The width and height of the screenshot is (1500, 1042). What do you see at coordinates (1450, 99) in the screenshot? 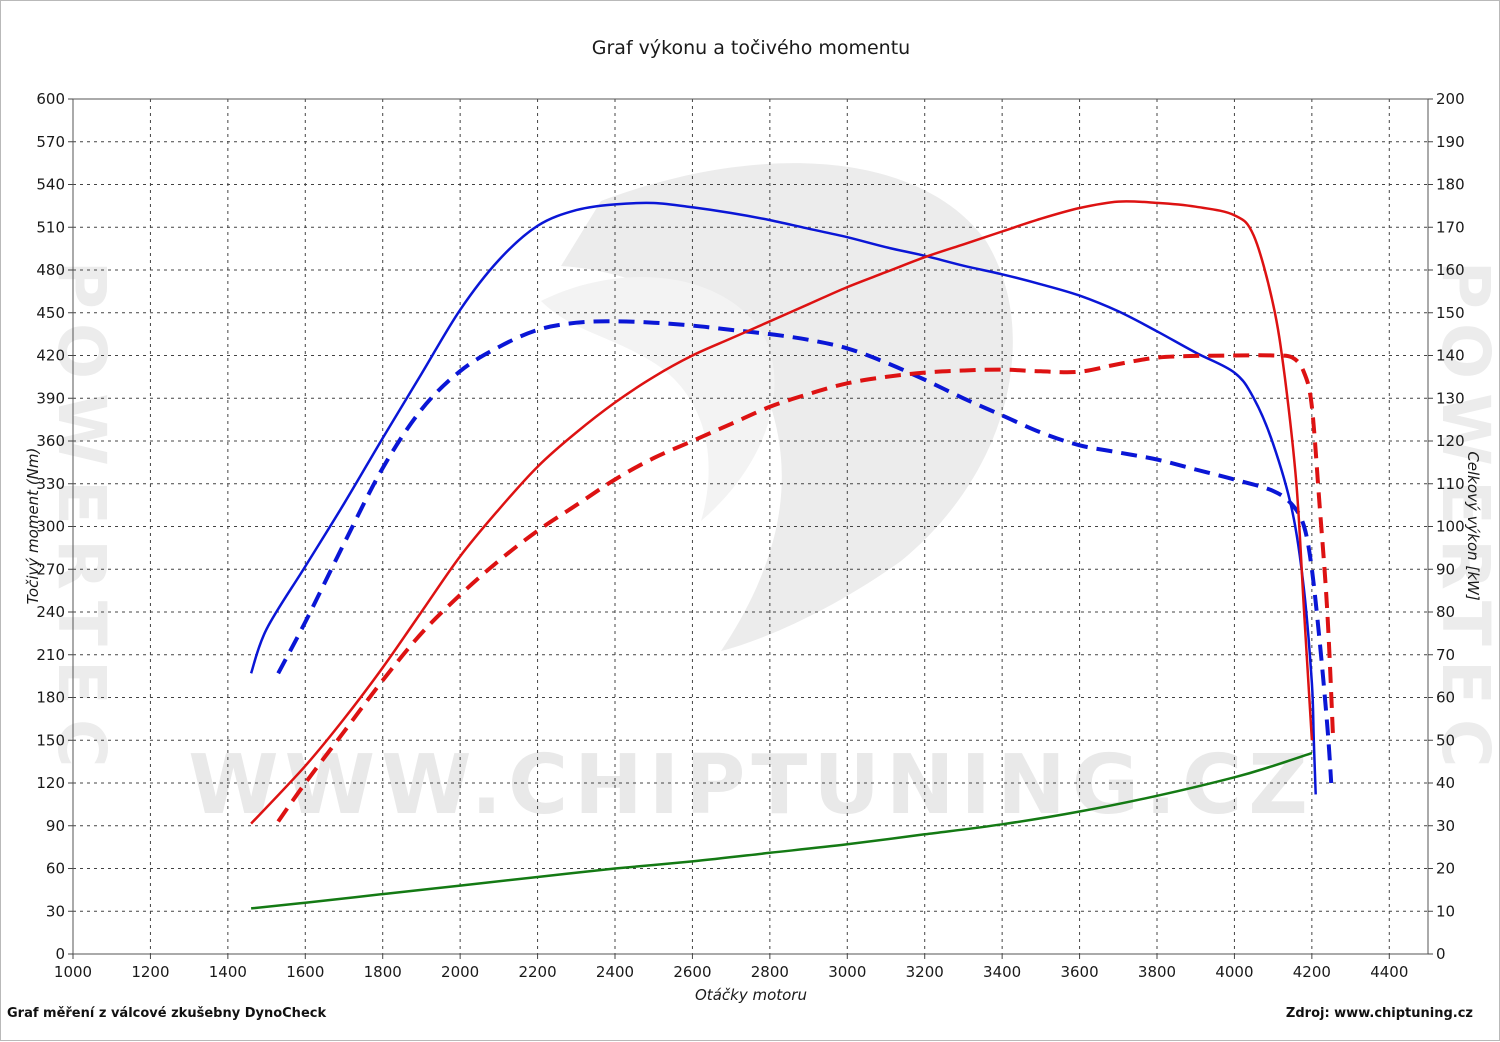
I see `y-right-tick-label: 200` at bounding box center [1450, 99].